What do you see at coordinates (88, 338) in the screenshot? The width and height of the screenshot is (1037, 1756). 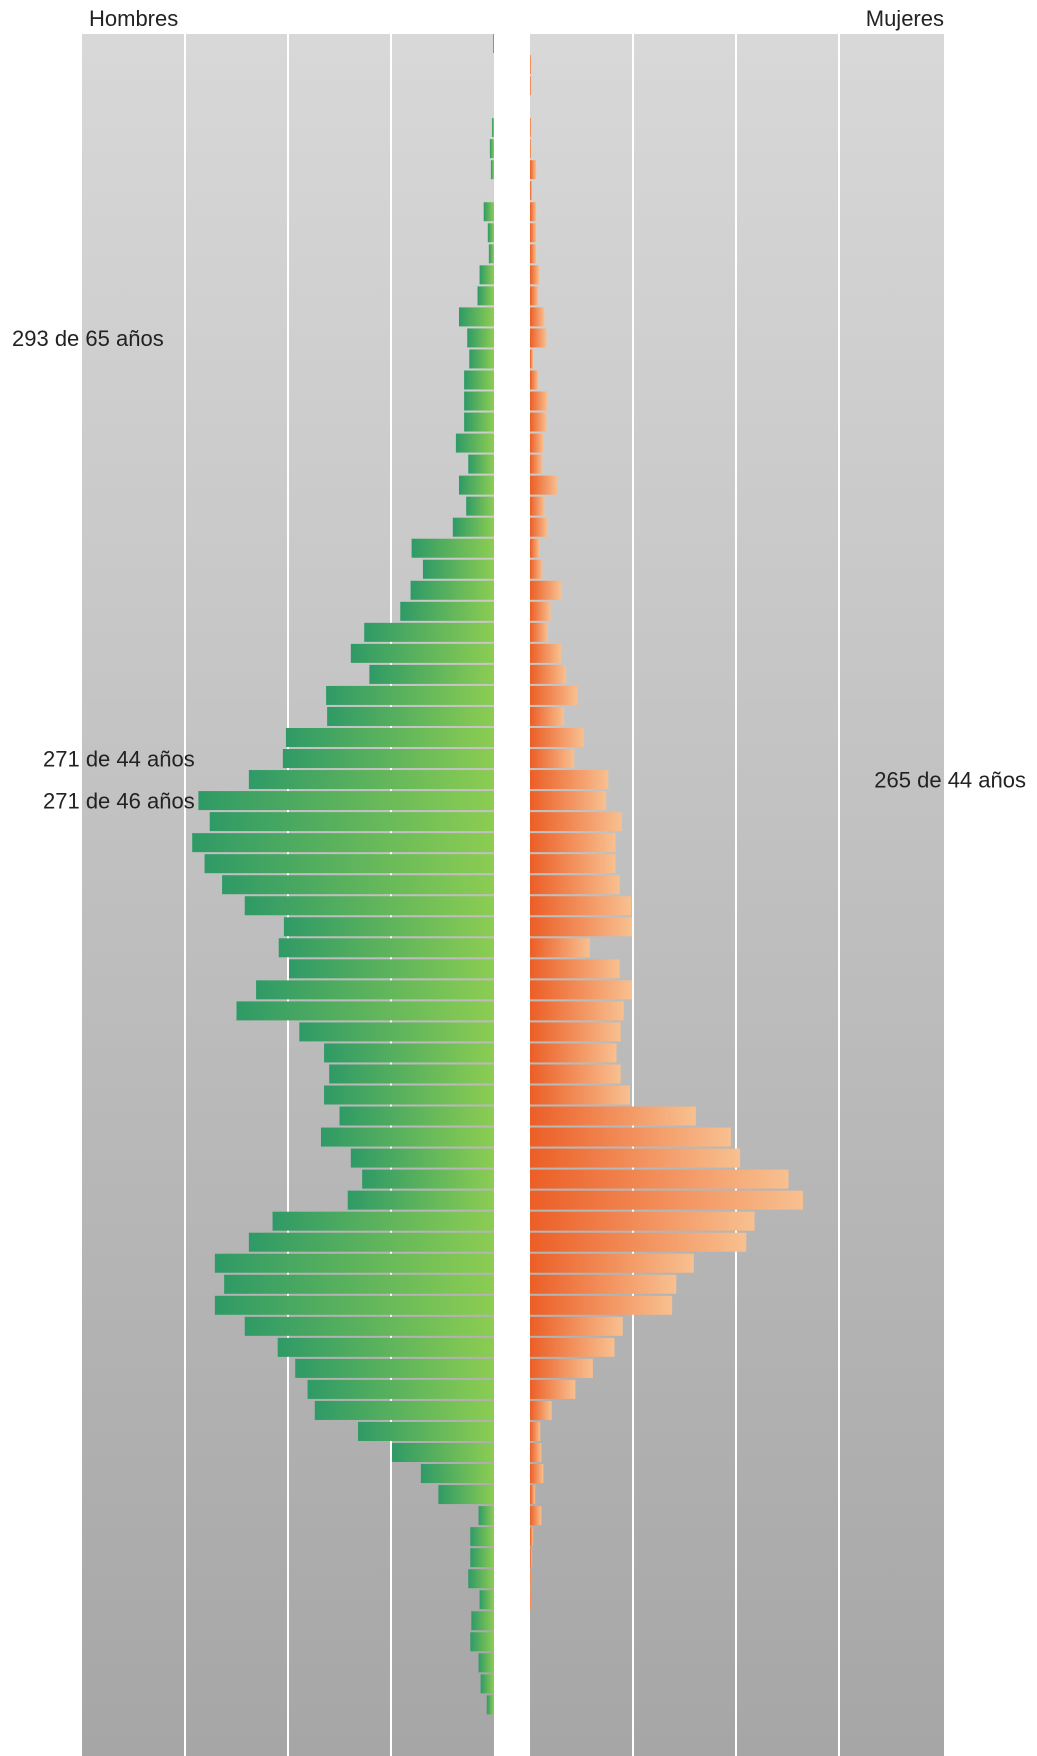 I see `annotation-hombres-65: 293 de 65 años` at bounding box center [88, 338].